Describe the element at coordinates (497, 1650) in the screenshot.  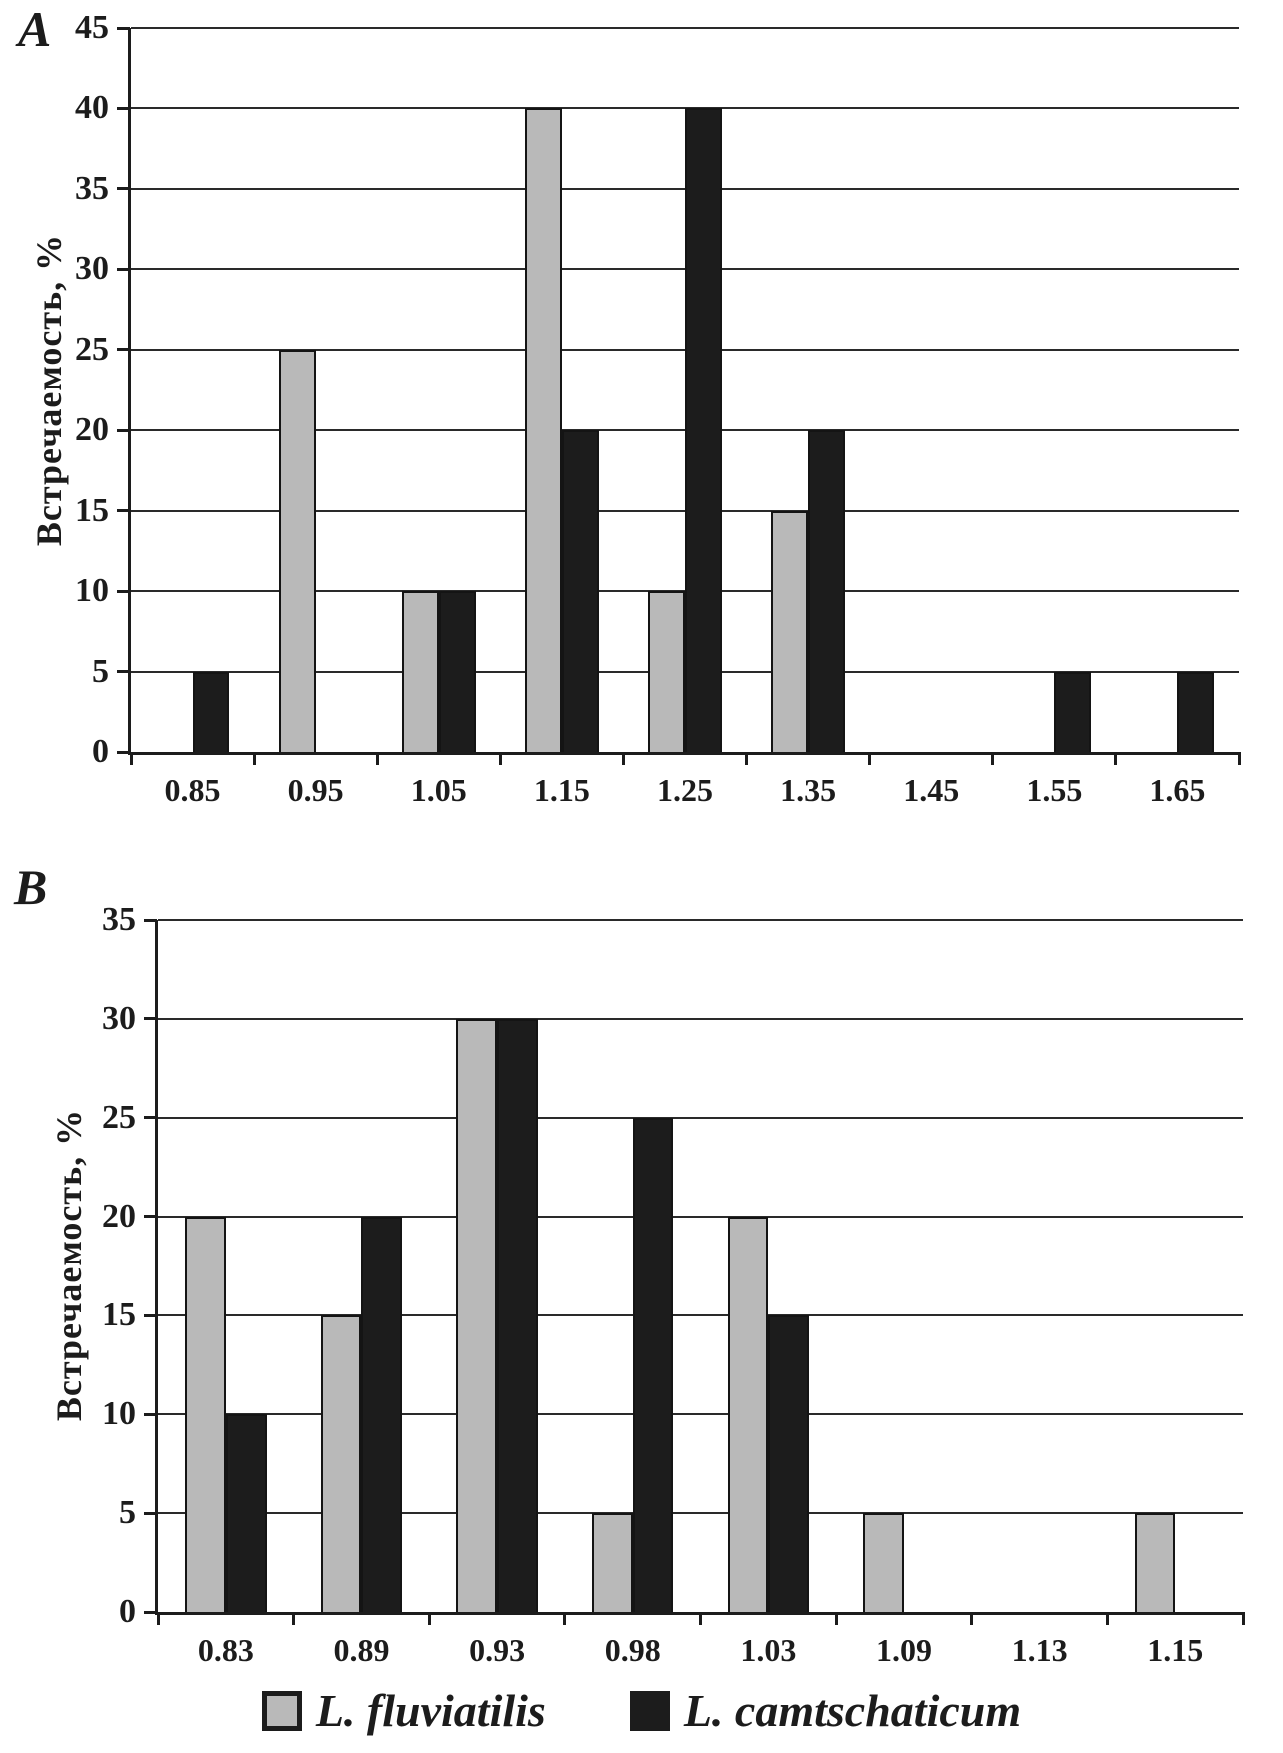
I see `x-tick-label: 0.93` at that location.